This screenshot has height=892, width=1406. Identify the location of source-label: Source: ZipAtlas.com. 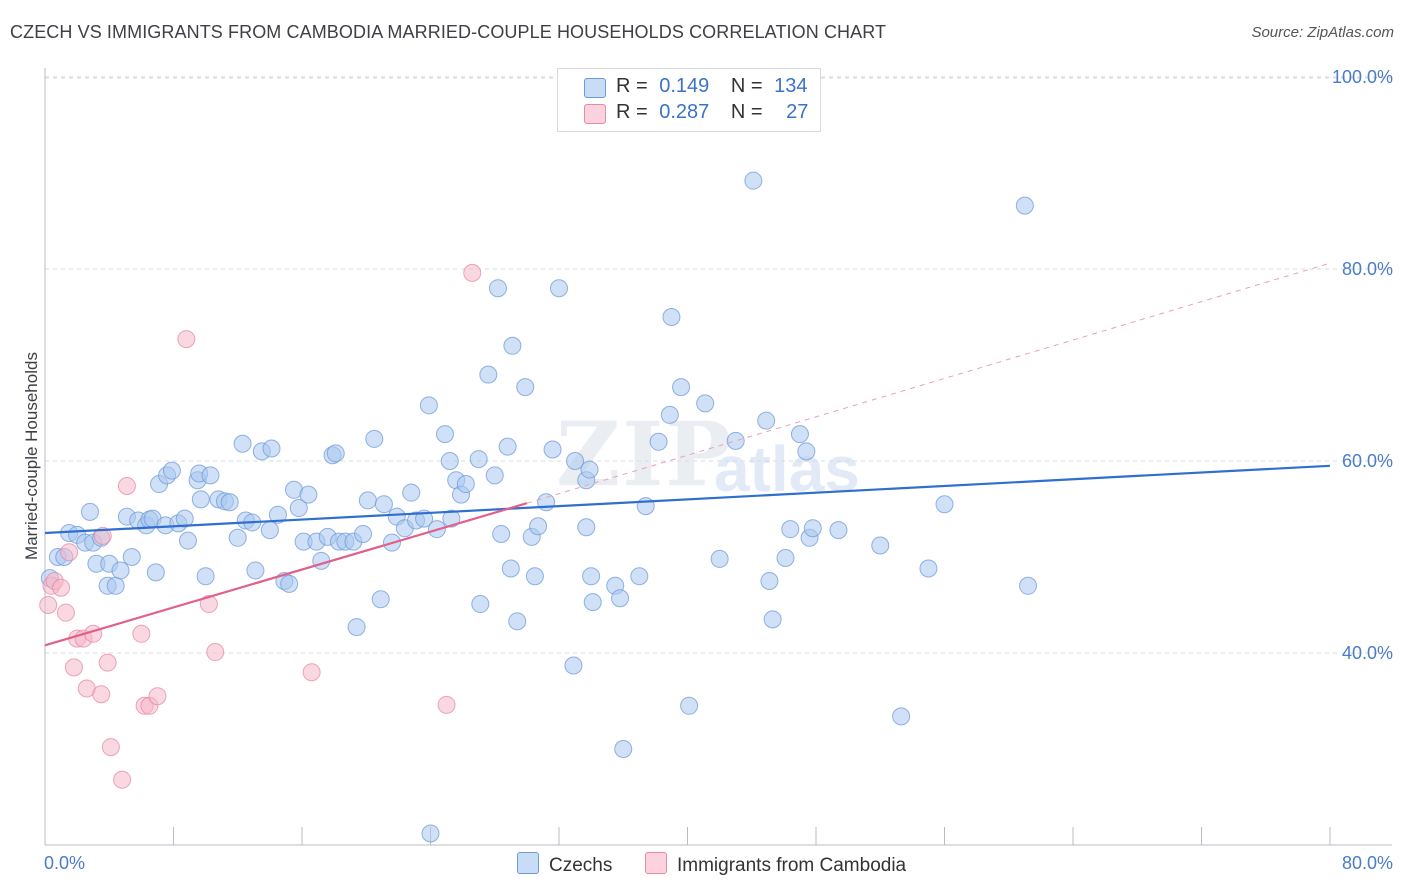
(1322, 32).